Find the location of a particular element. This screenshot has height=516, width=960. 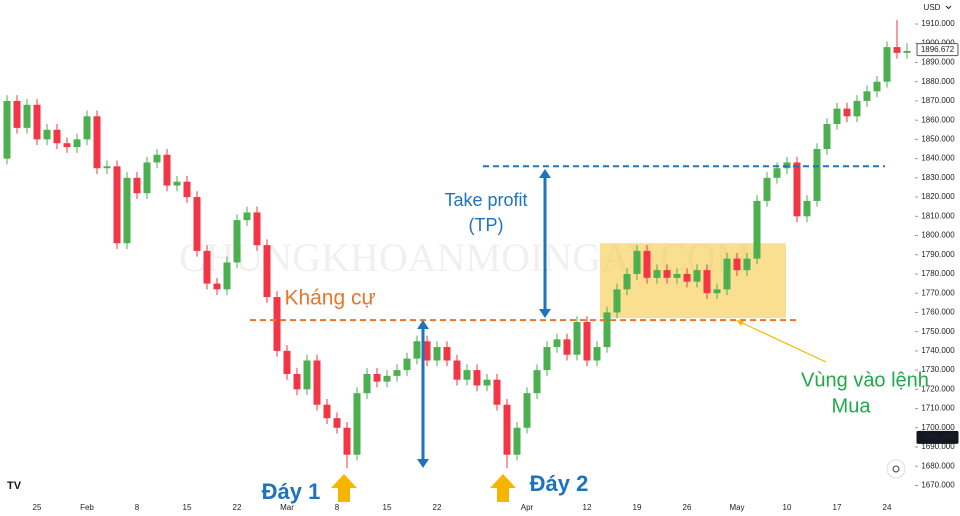

y-tick-label: 1910.000 is located at coordinates (938, 23).